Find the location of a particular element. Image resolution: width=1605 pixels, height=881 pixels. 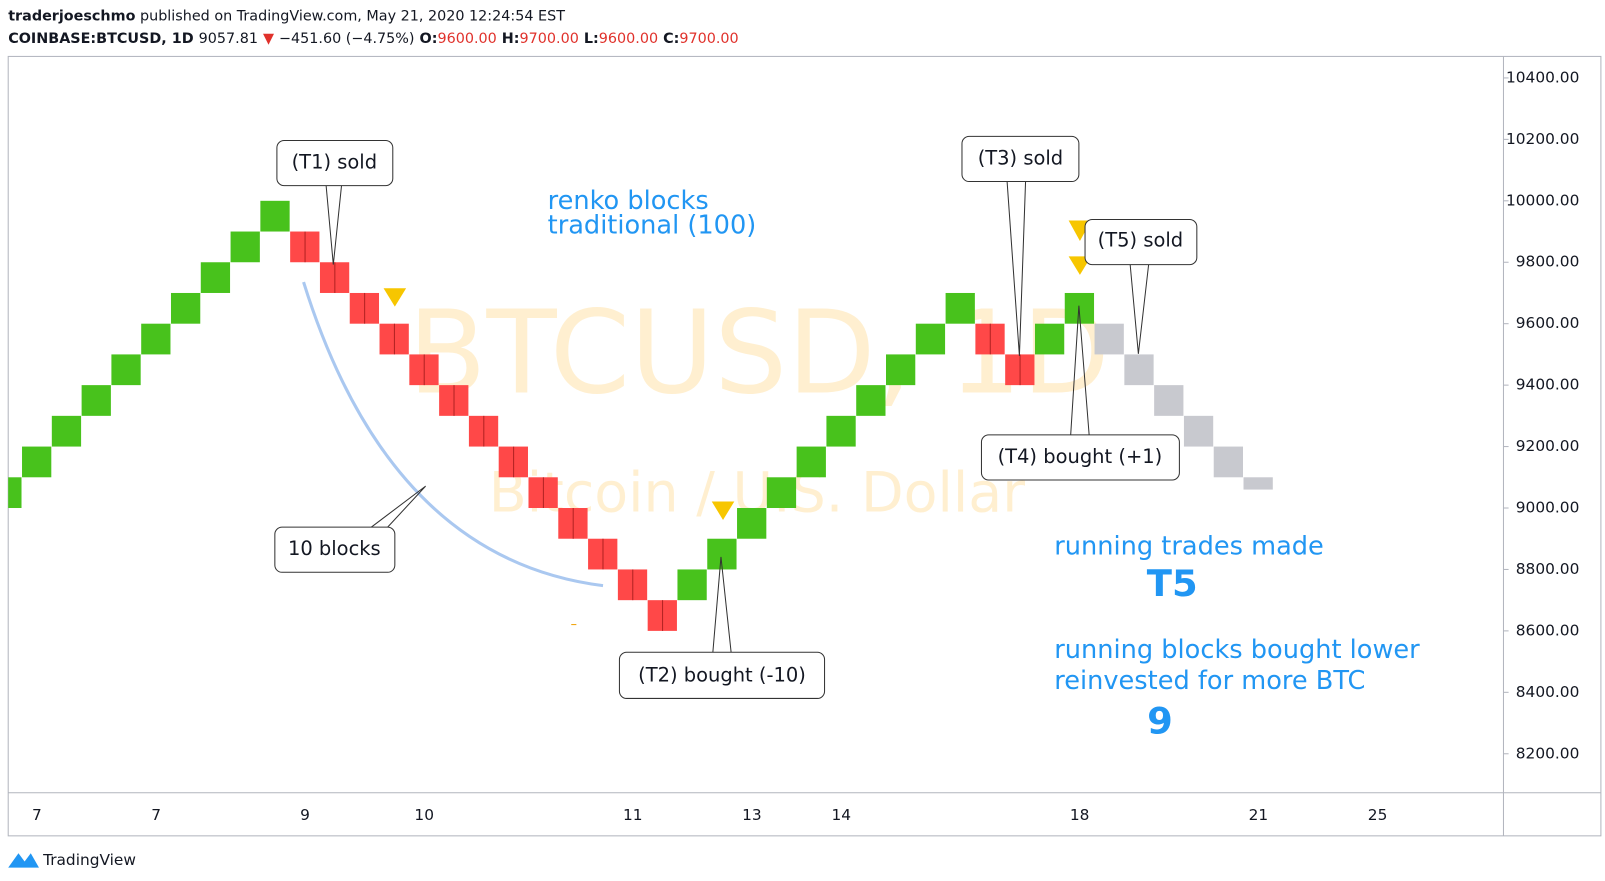

author: traderjoeschmo is located at coordinates (71, 16).